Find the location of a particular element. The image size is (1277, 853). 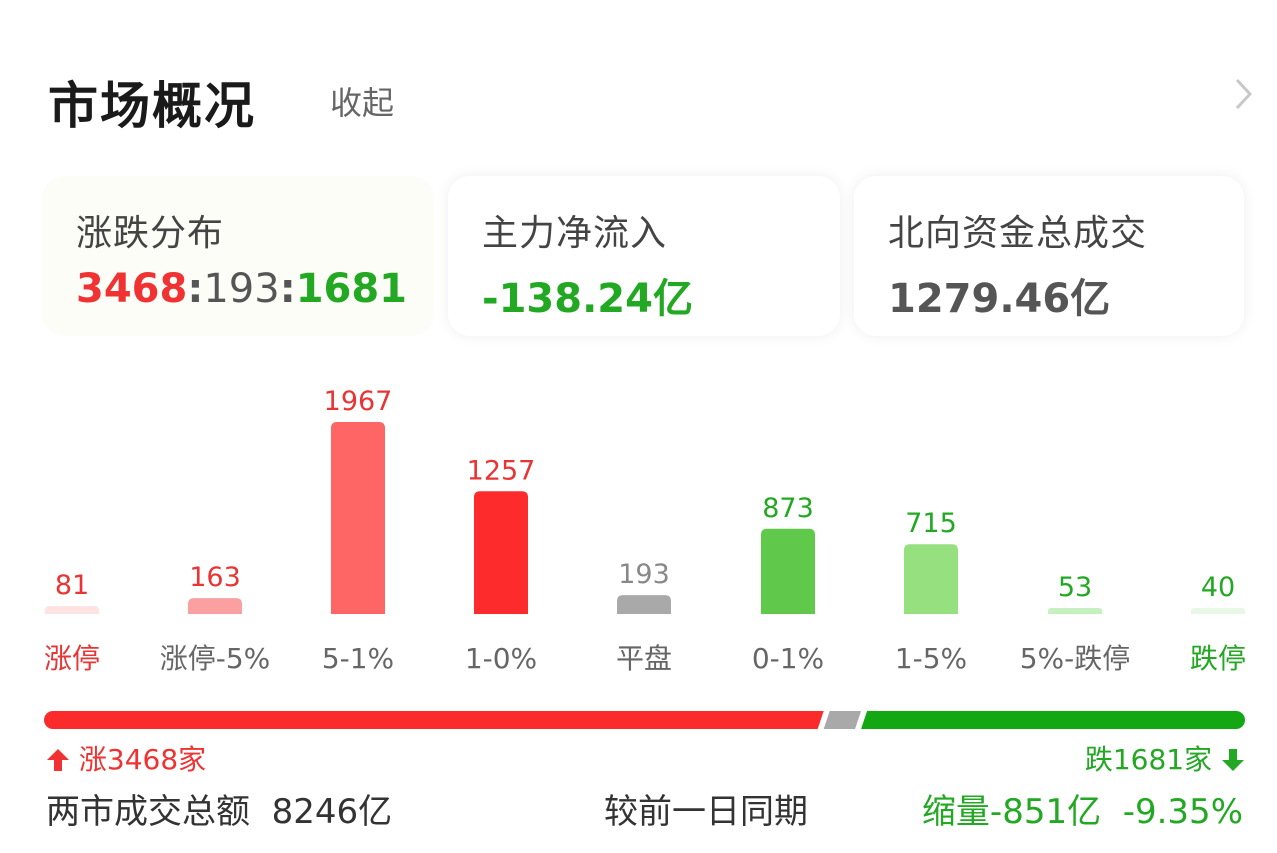

down-count: 1681 is located at coordinates (351, 289).